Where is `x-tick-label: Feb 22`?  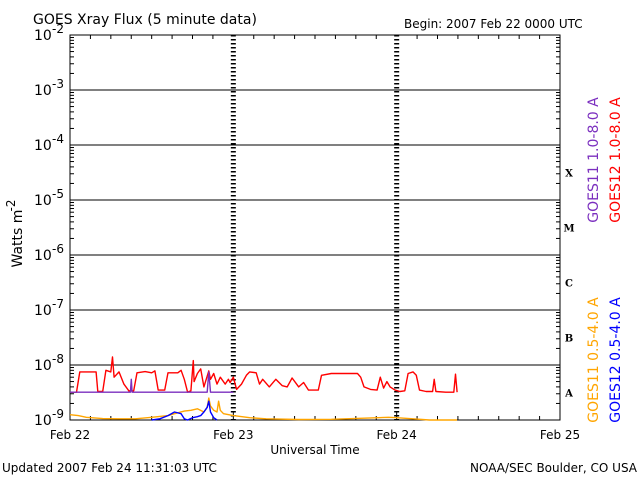
x-tick-label: Feb 22 is located at coordinates (70, 435).